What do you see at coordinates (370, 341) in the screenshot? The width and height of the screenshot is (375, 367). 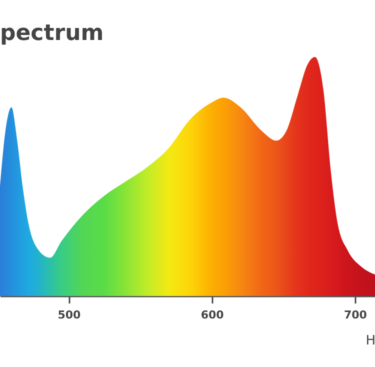 I see `x-axis-title: H` at bounding box center [370, 341].